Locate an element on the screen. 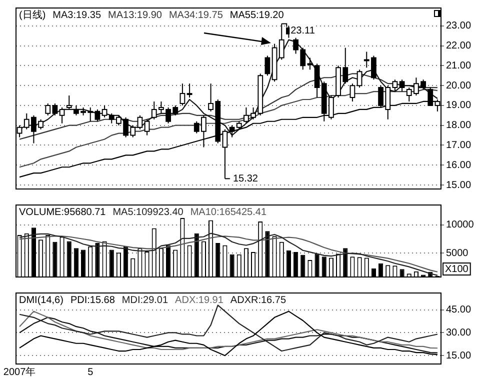 The width and height of the screenshot is (479, 378). y-tick-label: 21.00 is located at coordinates (459, 66).